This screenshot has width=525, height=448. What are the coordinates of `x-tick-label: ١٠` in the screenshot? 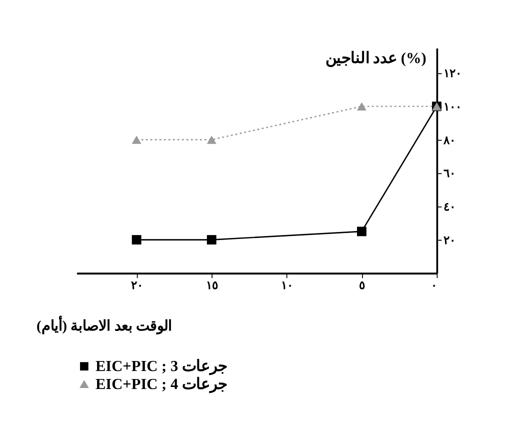 It's located at (287, 285).